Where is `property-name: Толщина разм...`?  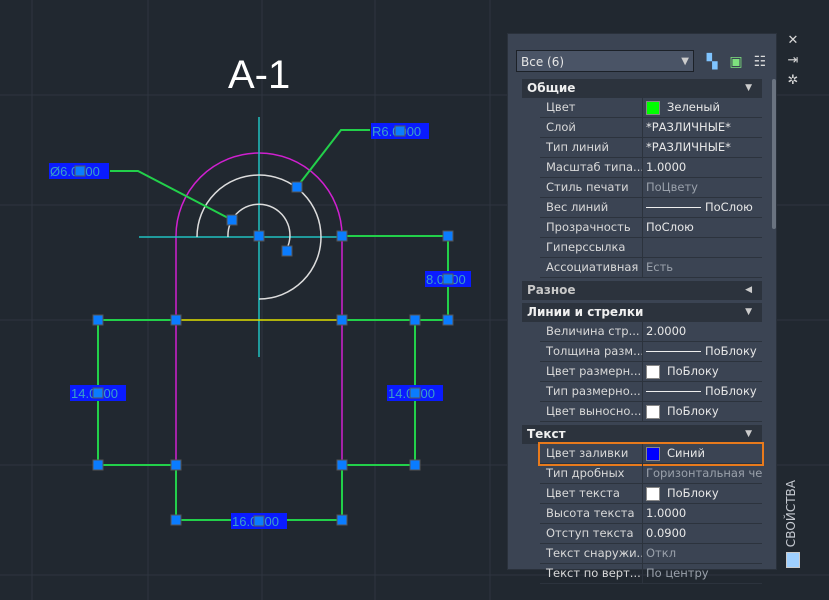
property-name: Толщина разм... is located at coordinates (591, 351).